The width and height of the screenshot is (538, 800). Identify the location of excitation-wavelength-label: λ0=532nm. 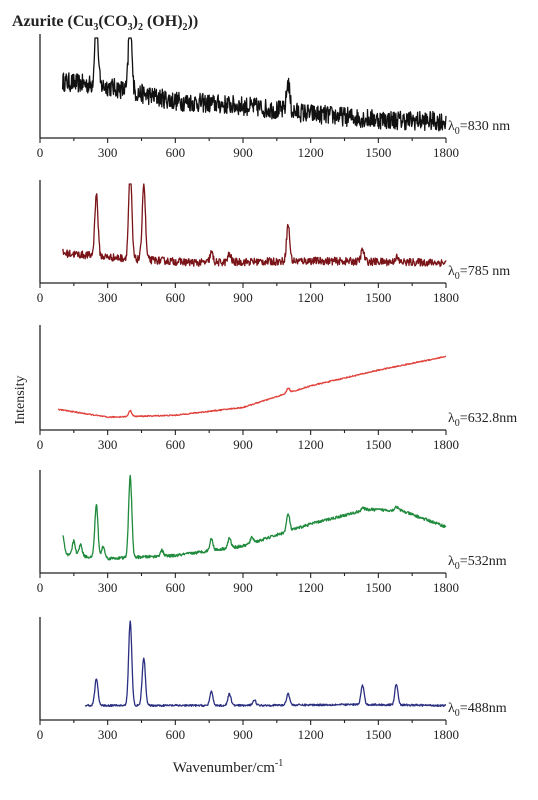
(477, 563).